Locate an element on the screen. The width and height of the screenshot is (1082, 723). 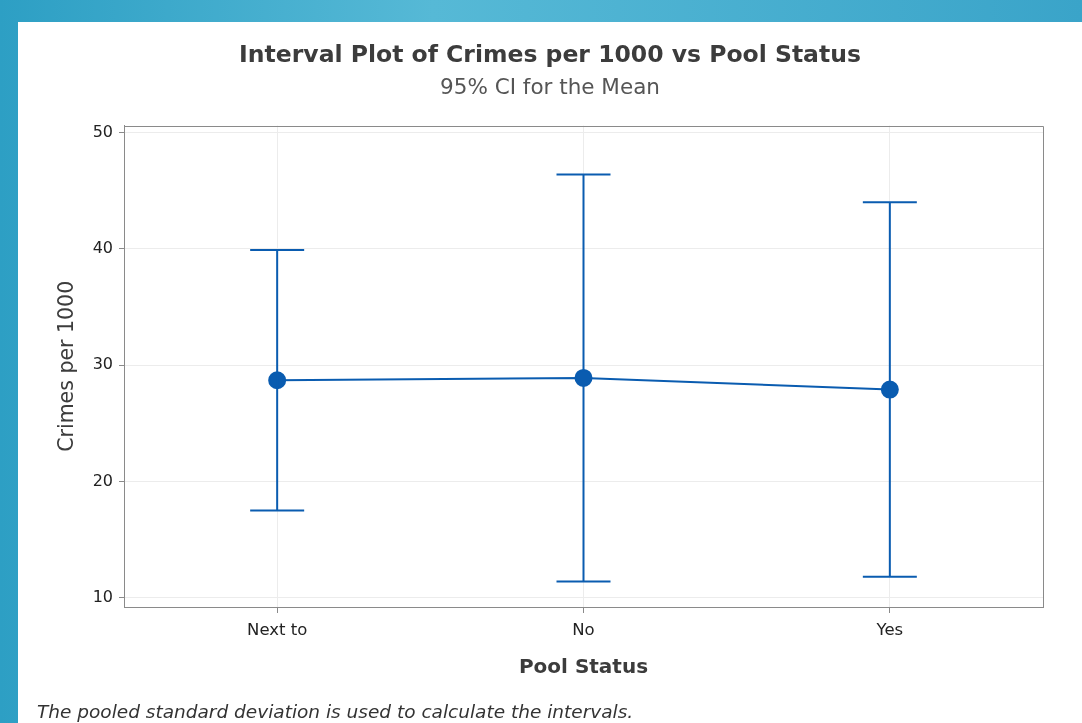
y-tick-label: 20 is located at coordinates (102, 480).